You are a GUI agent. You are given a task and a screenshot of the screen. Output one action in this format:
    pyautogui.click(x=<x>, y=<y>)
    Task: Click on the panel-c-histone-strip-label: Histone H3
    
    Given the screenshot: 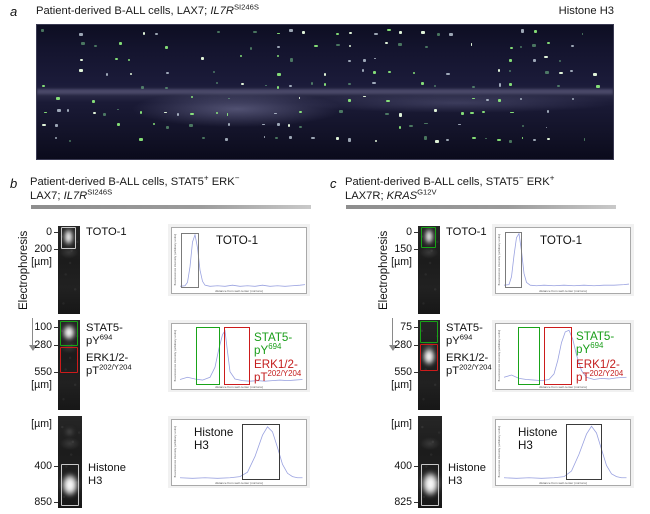 What is the action you would take?
    pyautogui.click(x=467, y=474)
    